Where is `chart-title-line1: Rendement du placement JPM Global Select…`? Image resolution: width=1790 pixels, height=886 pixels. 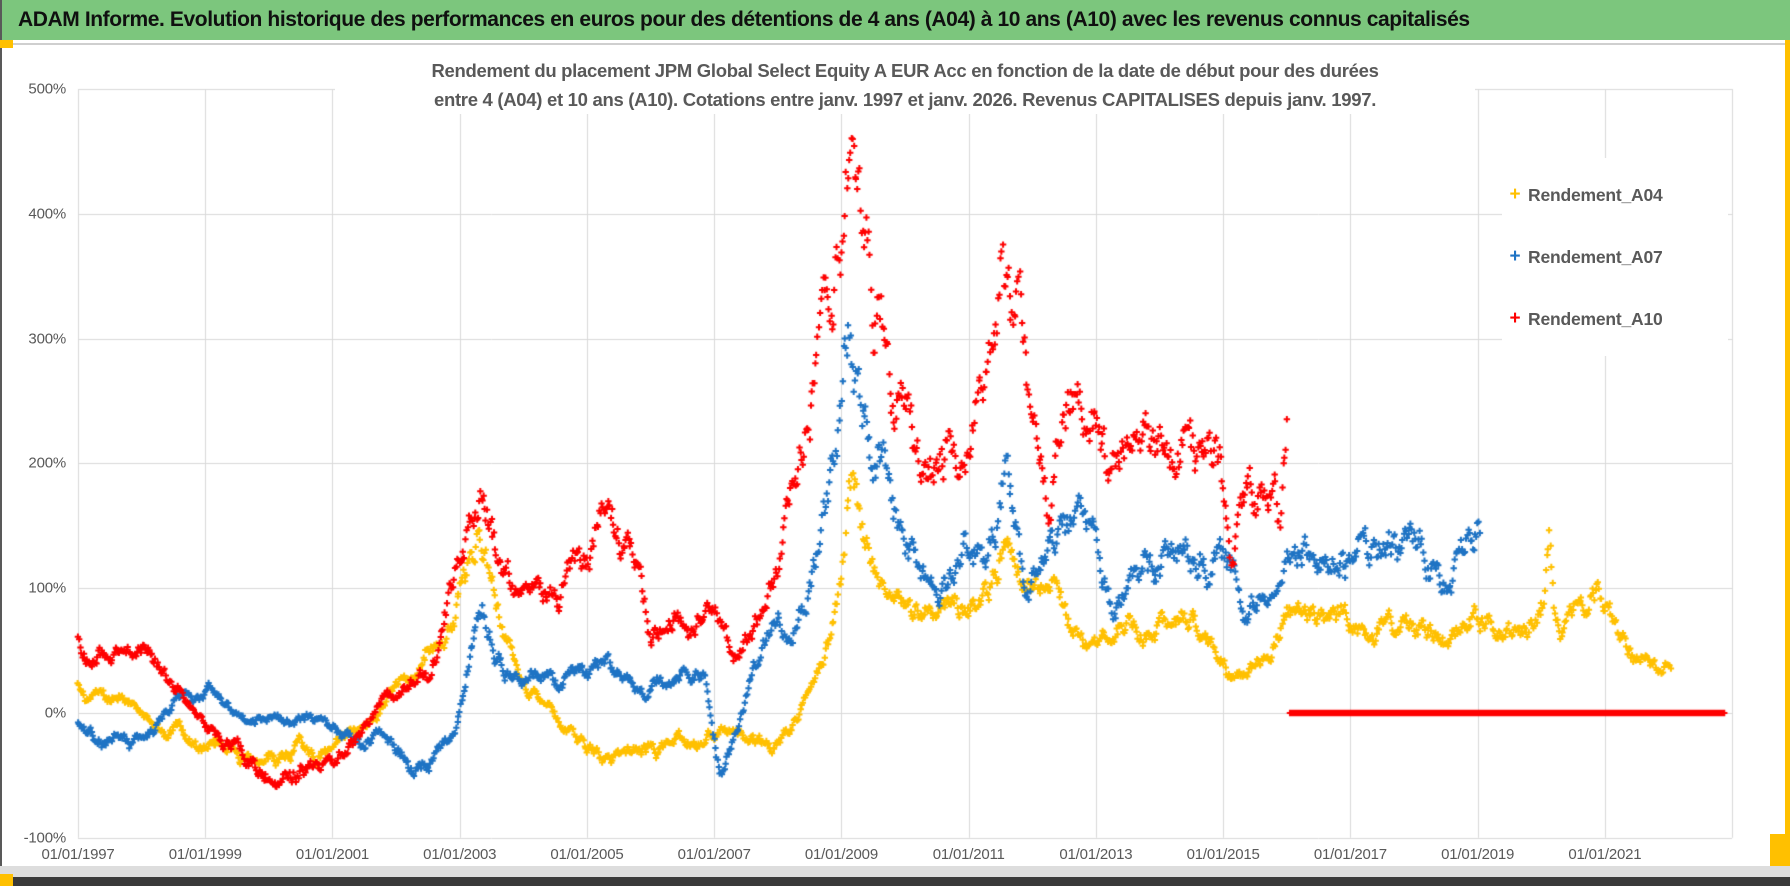
chart-title-line1: Rendement du placement JPM Global Select… is located at coordinates (905, 70).